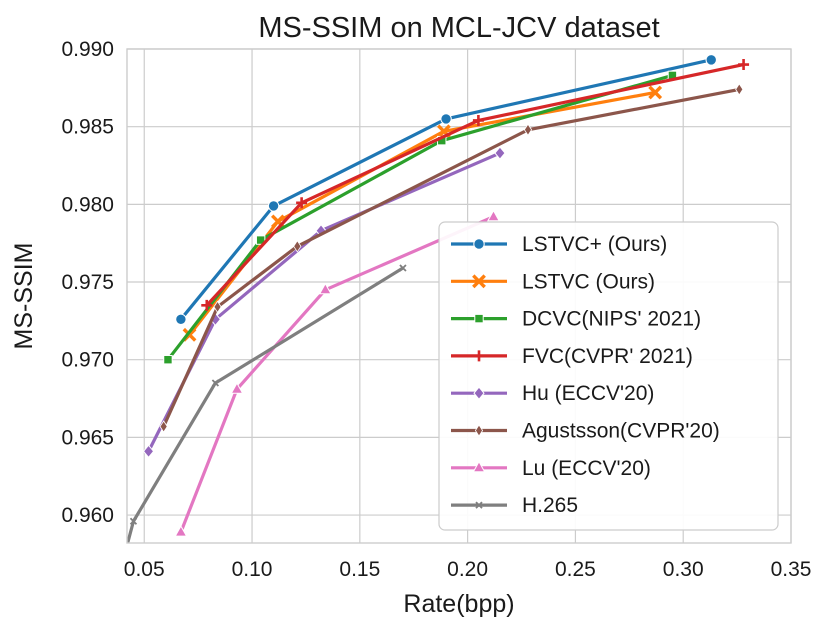 Image resolution: width=830 pixels, height=630 pixels. I want to click on legend-item: DCVC(NIPS' 2021), so click(576, 319).